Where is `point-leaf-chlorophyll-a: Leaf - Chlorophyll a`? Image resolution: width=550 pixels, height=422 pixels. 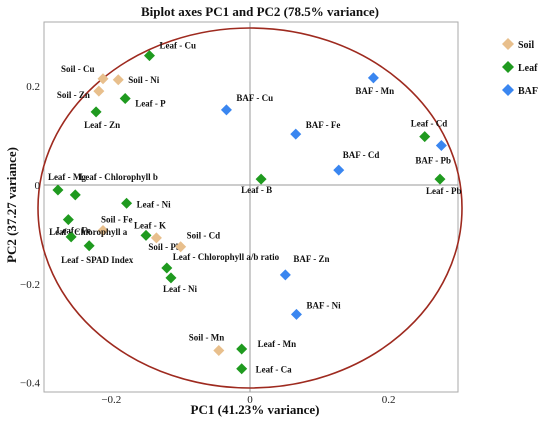 point-leaf-chlorophyll-a: Leaf - Chlorophyll a is located at coordinates (88, 235).